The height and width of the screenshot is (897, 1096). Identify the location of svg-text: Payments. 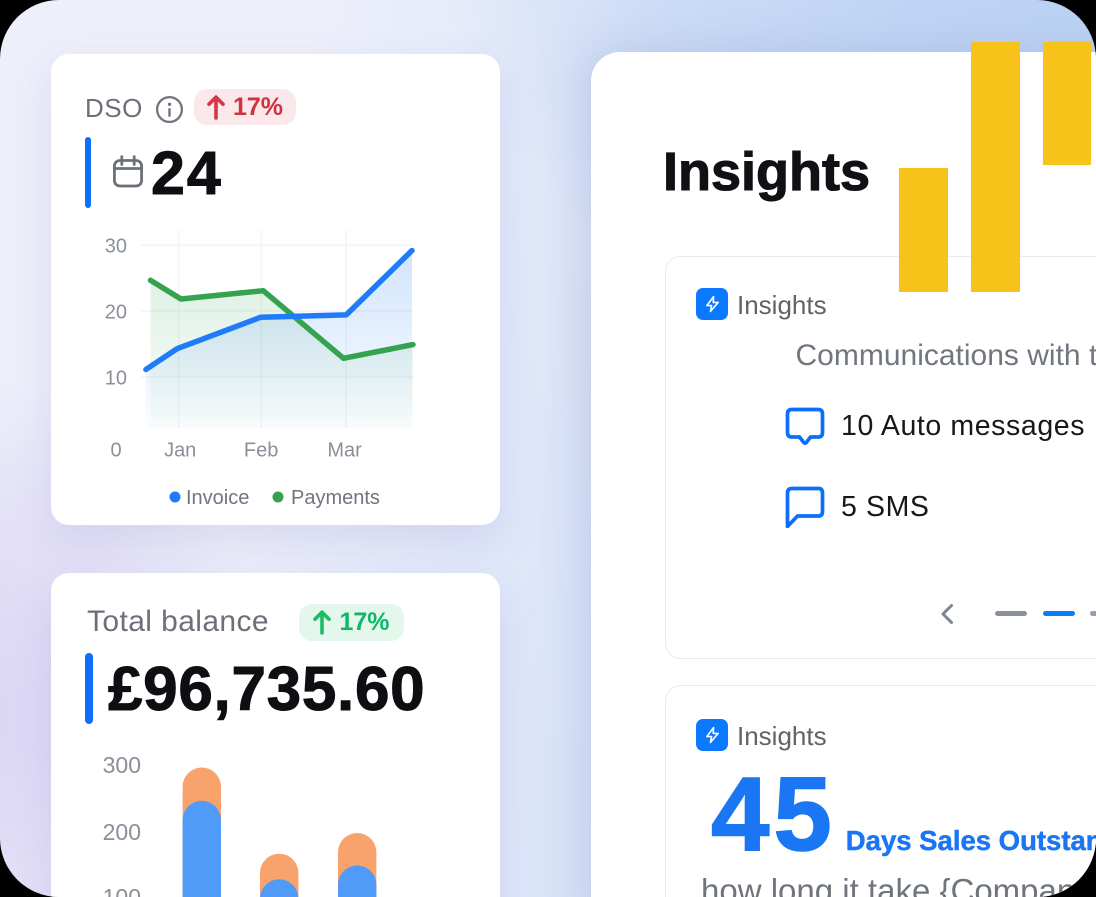
(335, 498).